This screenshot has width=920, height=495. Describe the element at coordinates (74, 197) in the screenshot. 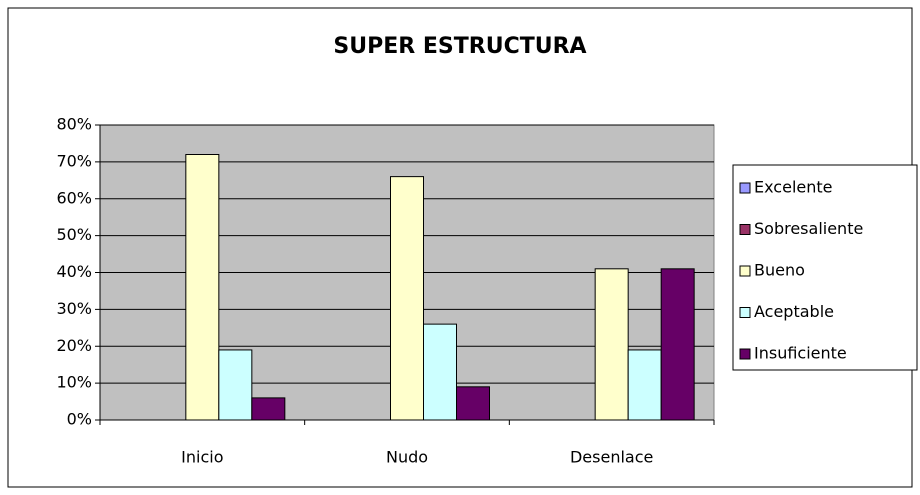

I see `y-tick-label: 60%` at that location.